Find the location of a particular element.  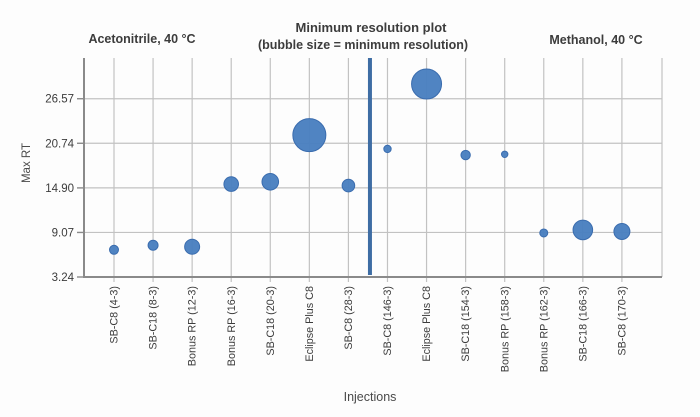

x-category-label: SB-C18 (154-3) is located at coordinates (466, 324).